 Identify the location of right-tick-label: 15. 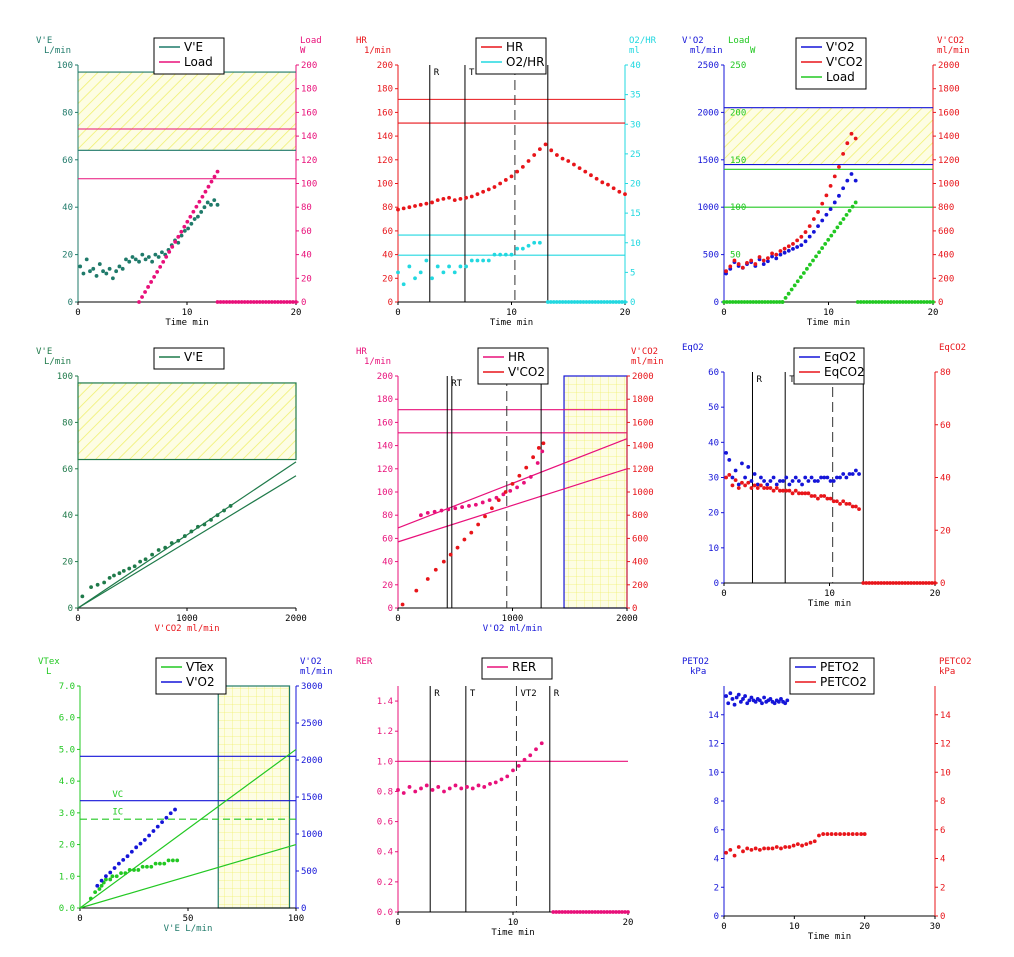
(635, 214).